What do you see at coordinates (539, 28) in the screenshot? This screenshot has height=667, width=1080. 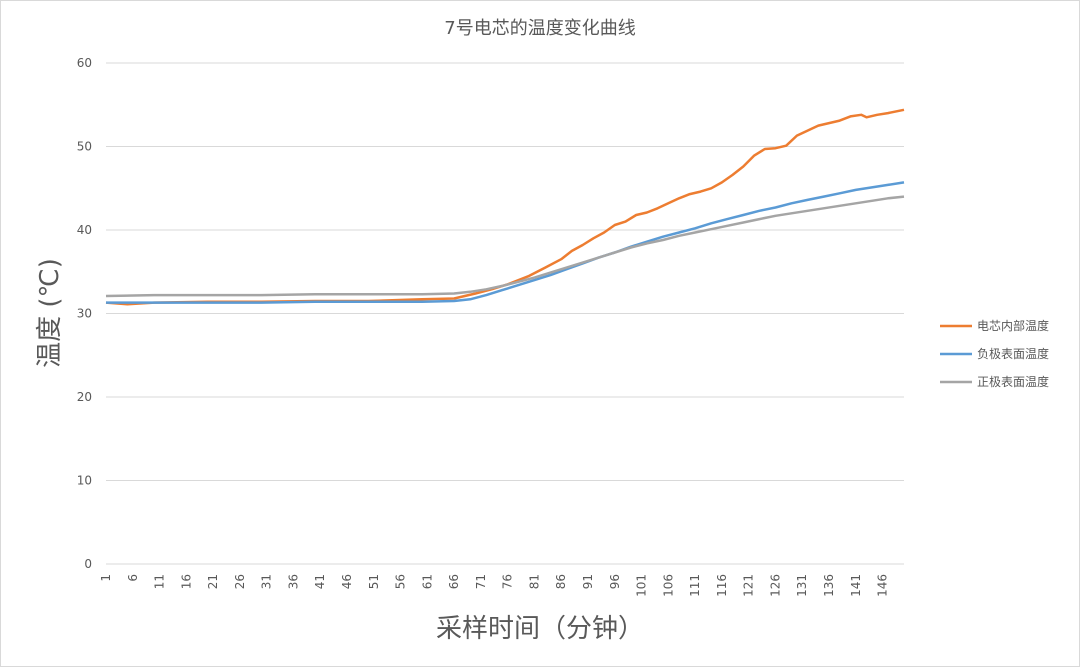 I see `chart-title: 7号电芯的温度变化曲线` at bounding box center [539, 28].